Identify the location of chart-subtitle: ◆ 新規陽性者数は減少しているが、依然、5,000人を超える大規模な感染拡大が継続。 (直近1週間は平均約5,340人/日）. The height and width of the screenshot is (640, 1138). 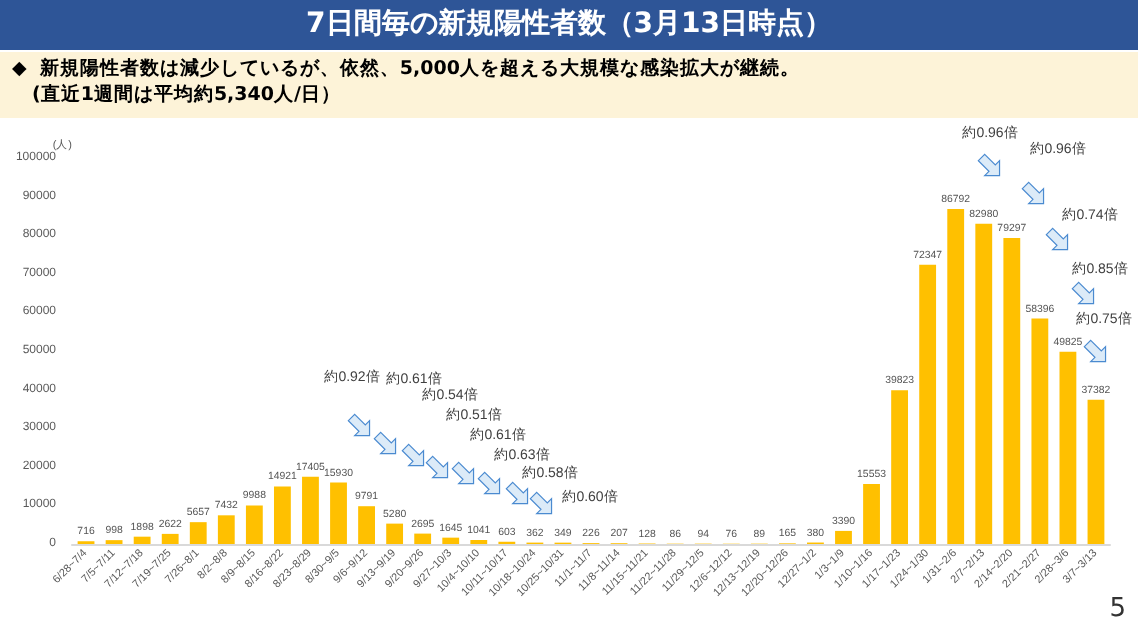
(569, 85).